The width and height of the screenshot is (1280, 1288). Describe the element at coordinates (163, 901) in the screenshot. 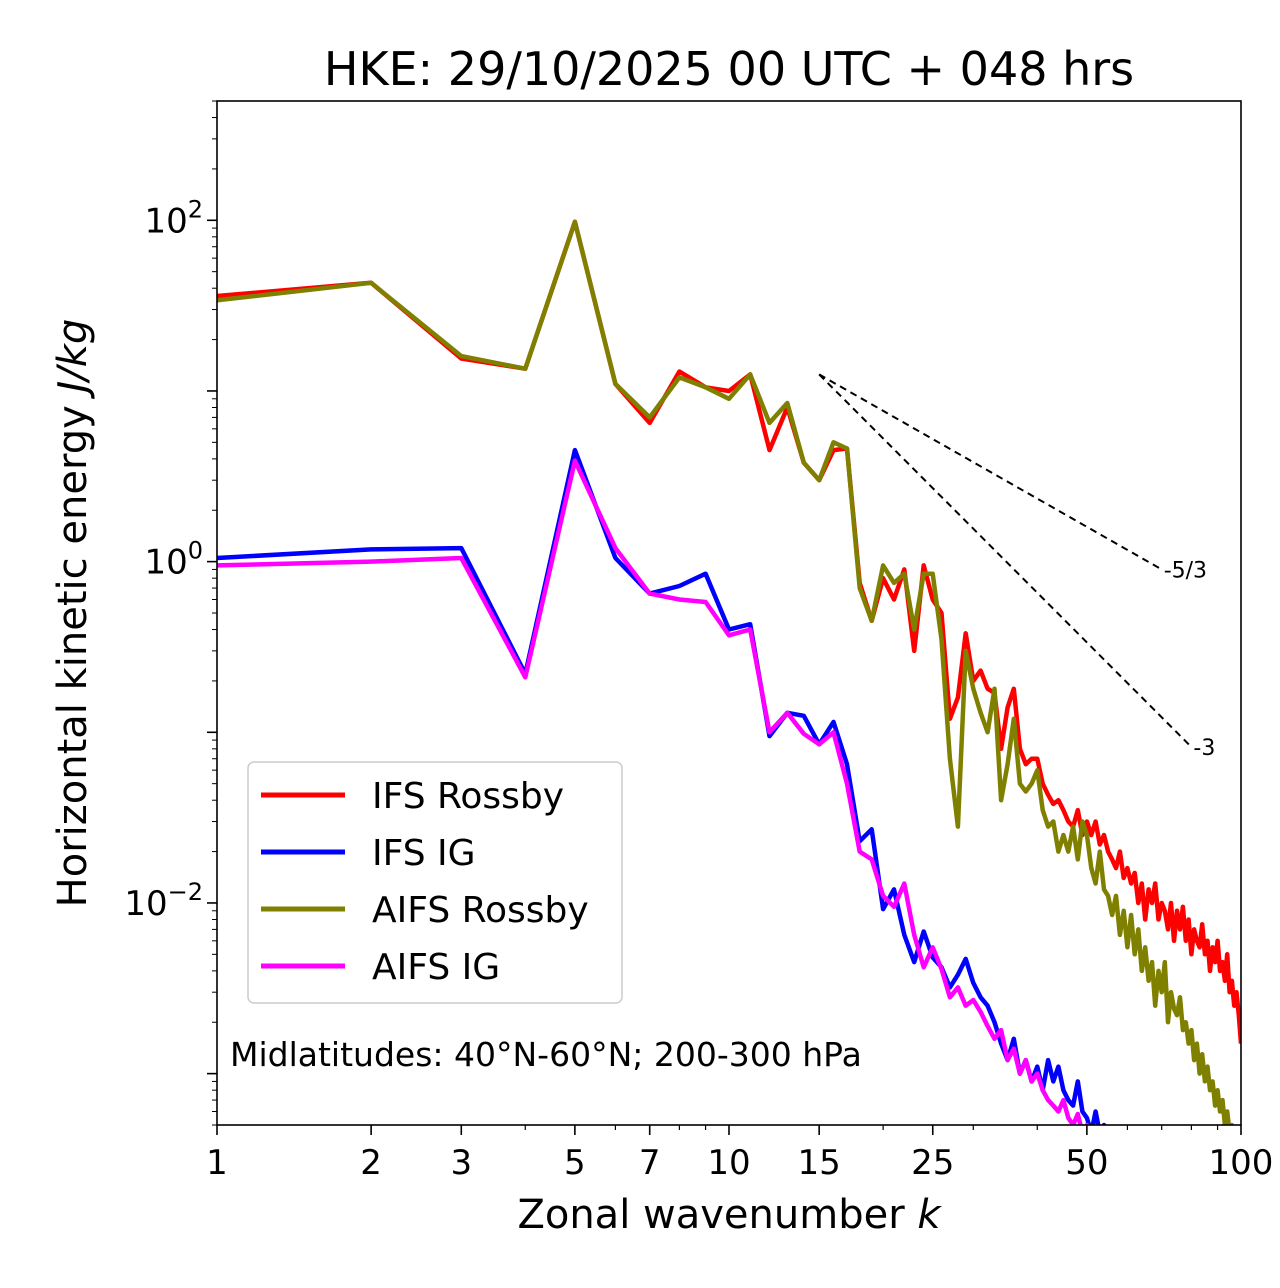

I see `y-tick-label: 10⁻²` at that location.